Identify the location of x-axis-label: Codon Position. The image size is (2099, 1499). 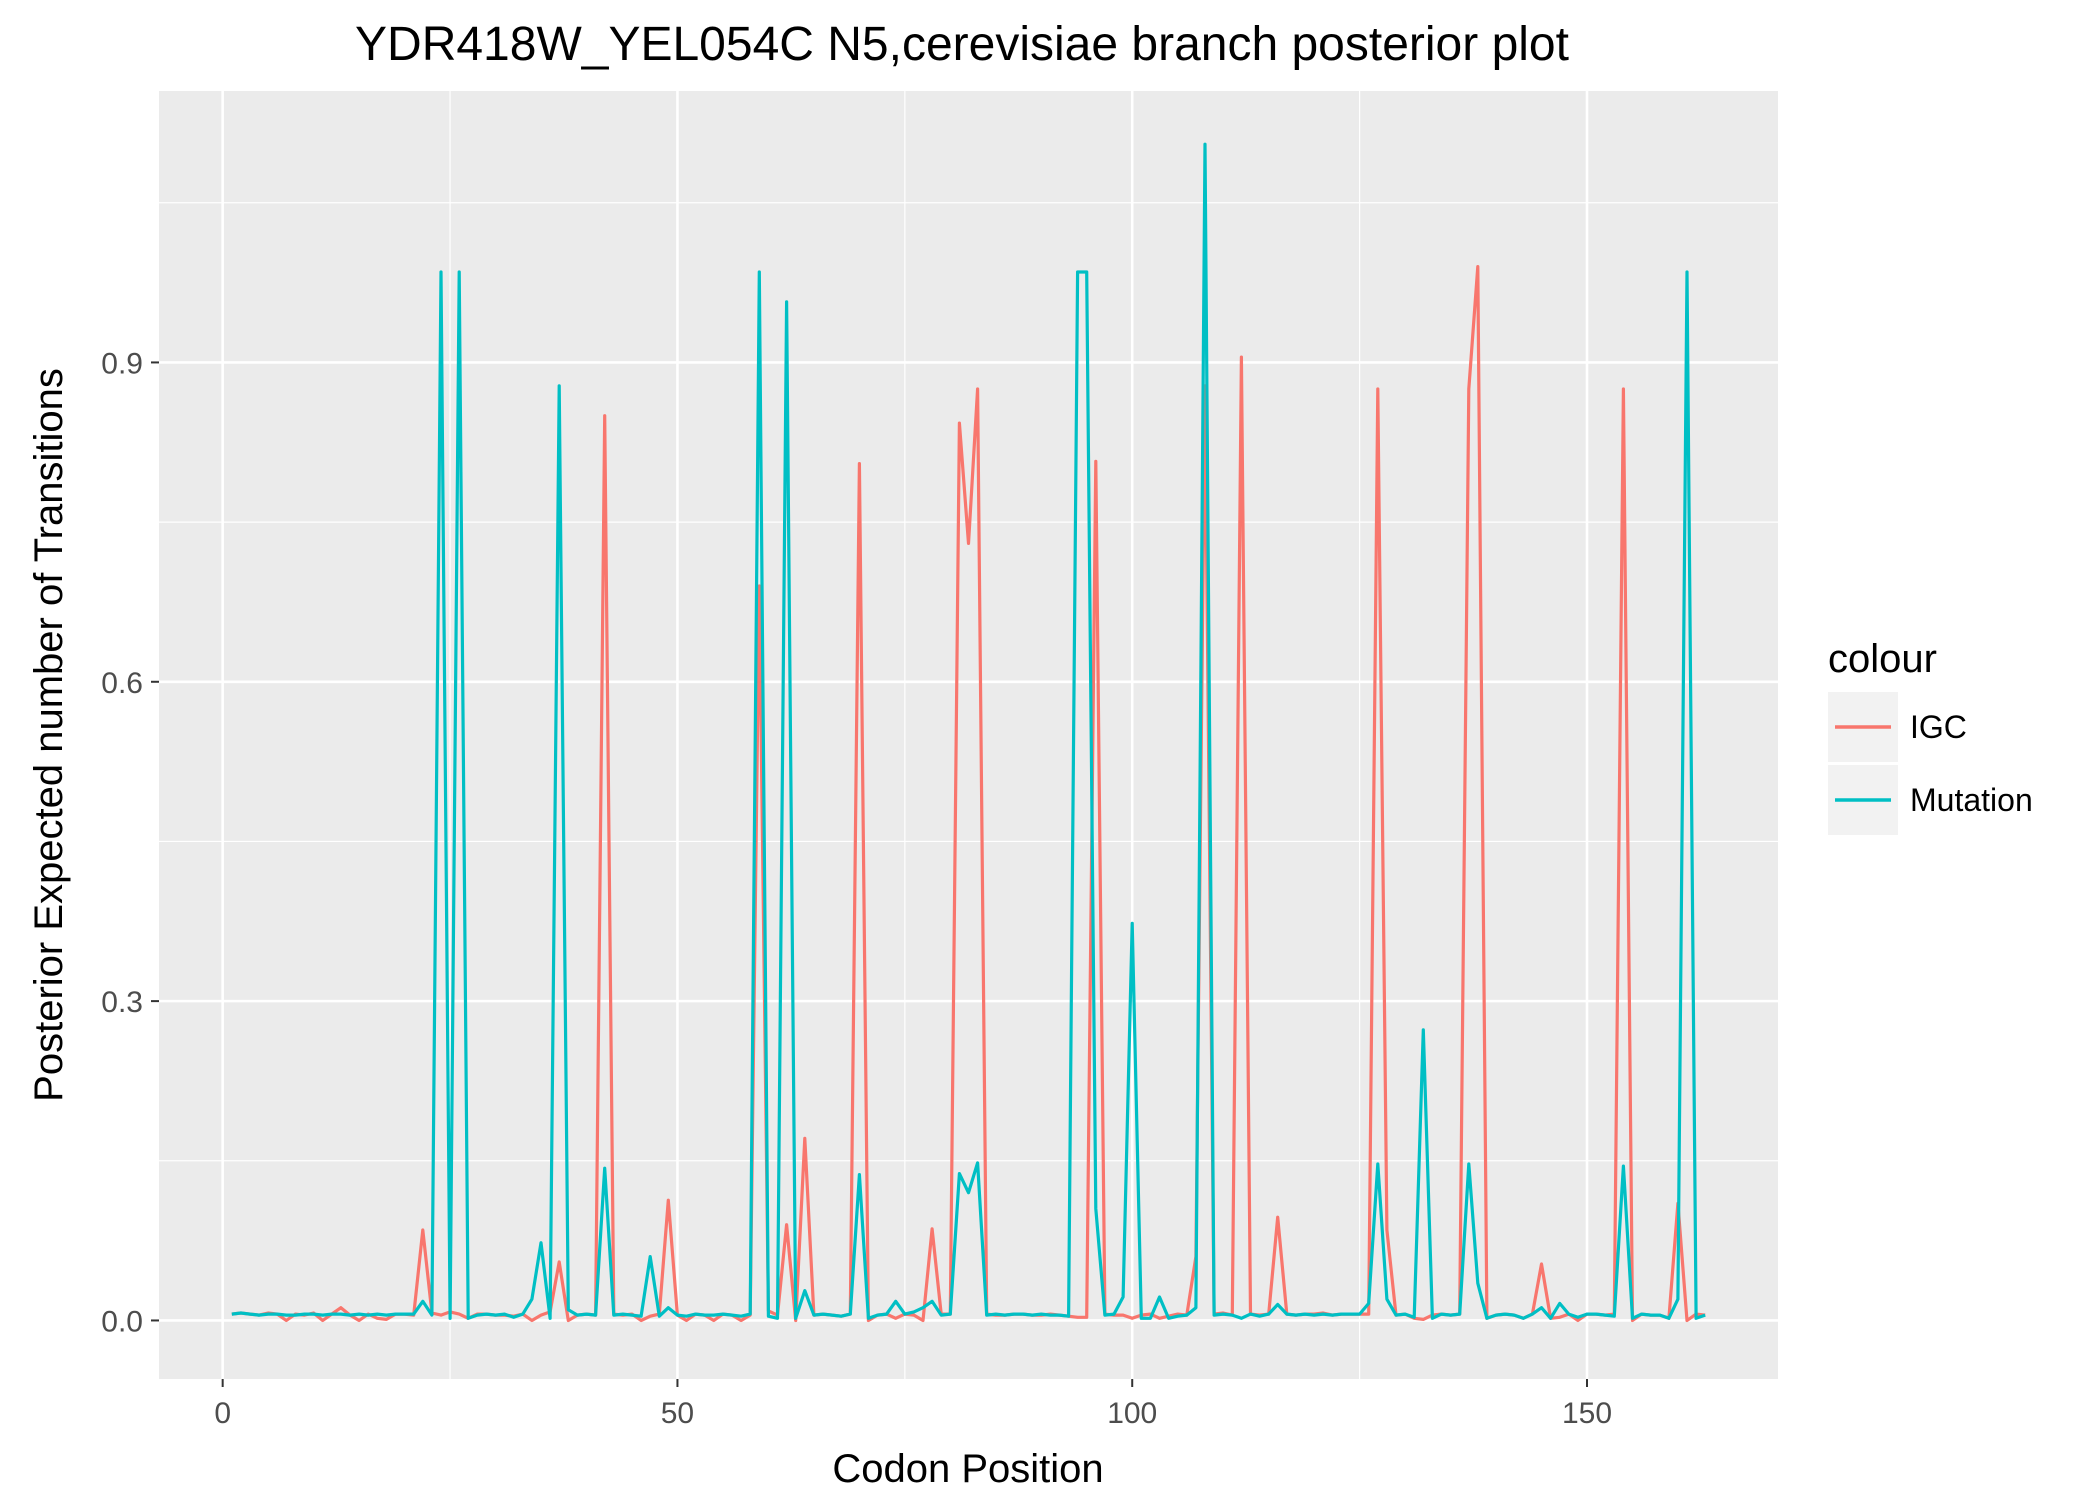
(967, 1469).